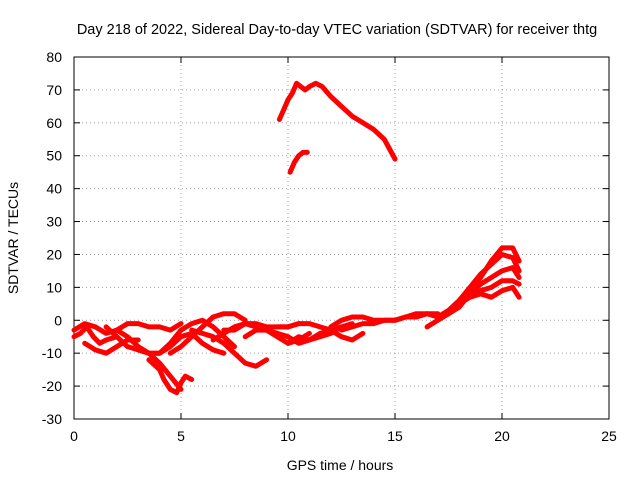 The width and height of the screenshot is (640, 480). Describe the element at coordinates (52, 386) in the screenshot. I see `y-tick-label: -20` at that location.